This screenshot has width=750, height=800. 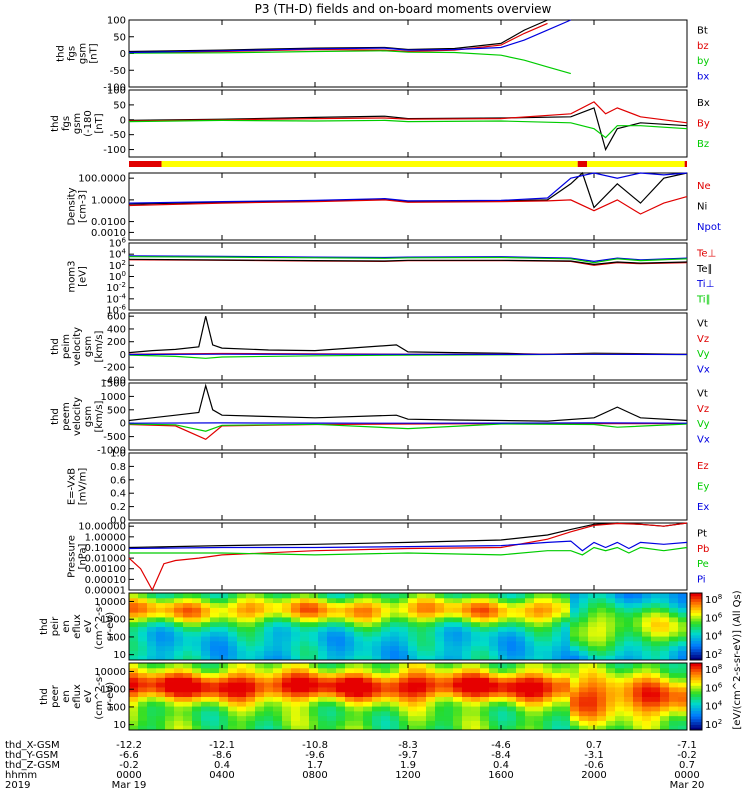 I want to click on y-axis-label: velocity, so click(x=77, y=416).